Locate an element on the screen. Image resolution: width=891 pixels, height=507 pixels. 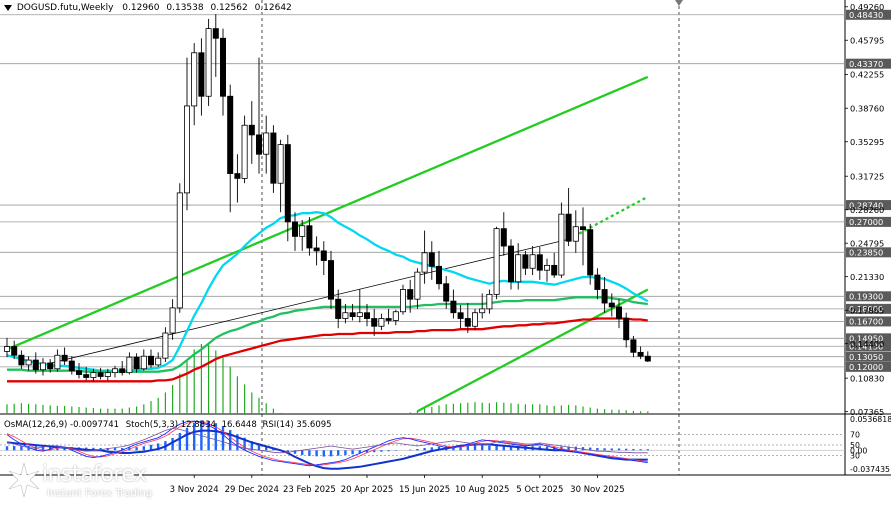
level-label: 0.43370 is located at coordinates (866, 64).